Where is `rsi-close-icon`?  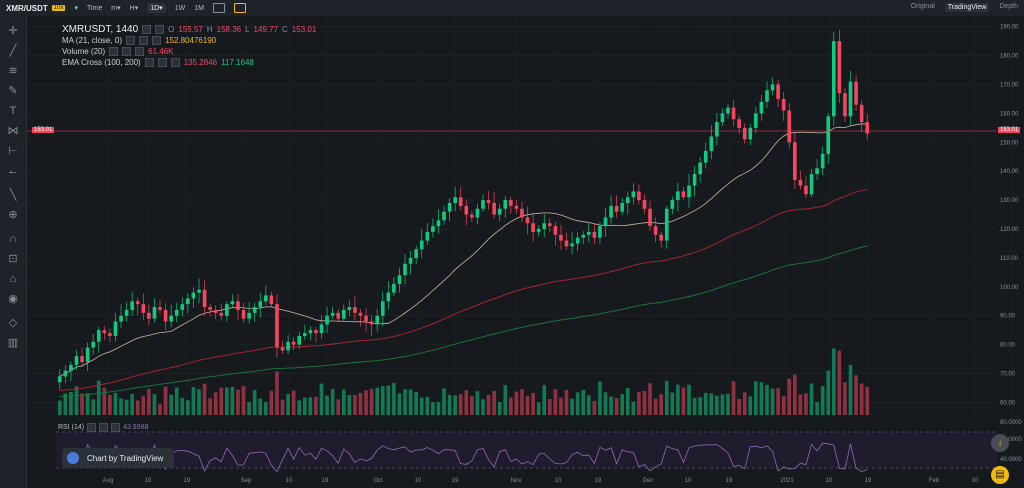 rsi-close-icon is located at coordinates (116, 427).